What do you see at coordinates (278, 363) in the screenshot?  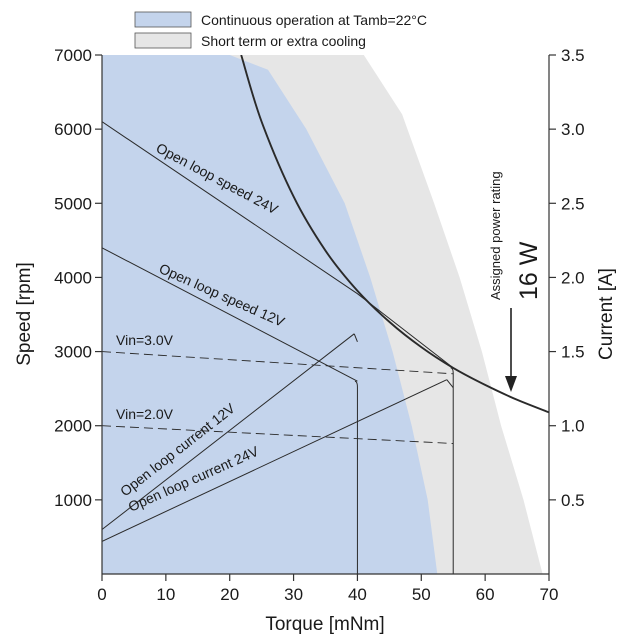 I see `vin-3v-line` at bounding box center [278, 363].